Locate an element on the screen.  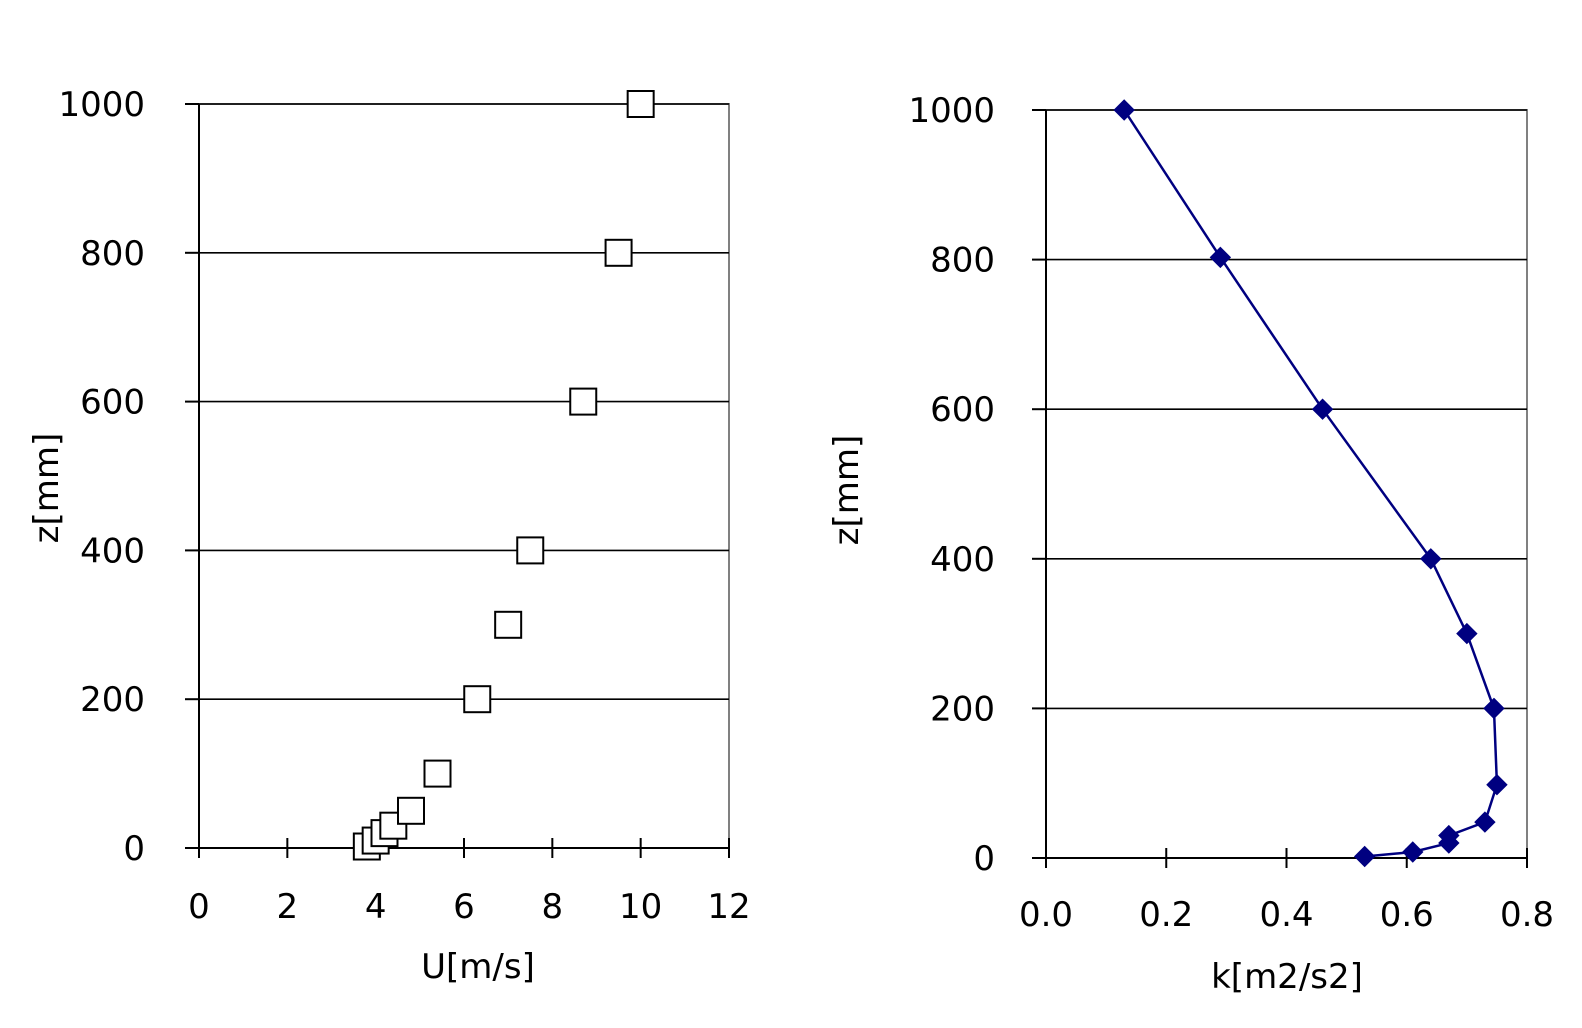
u-chart-y-tick-label: 600 is located at coordinates (112, 403).